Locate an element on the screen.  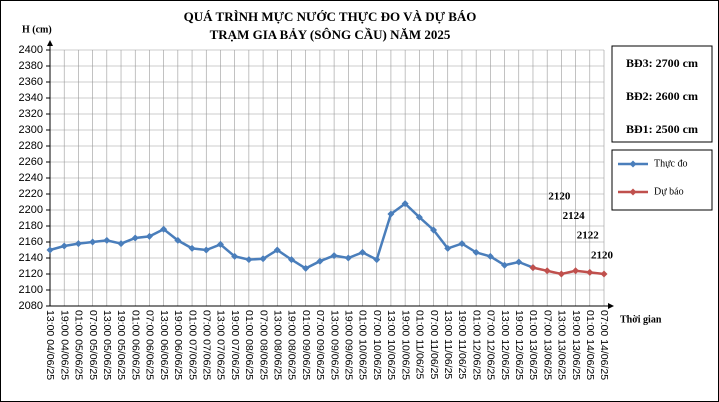
x-tick-label: 13:00 12/06/25 is located at coordinates (505, 345).